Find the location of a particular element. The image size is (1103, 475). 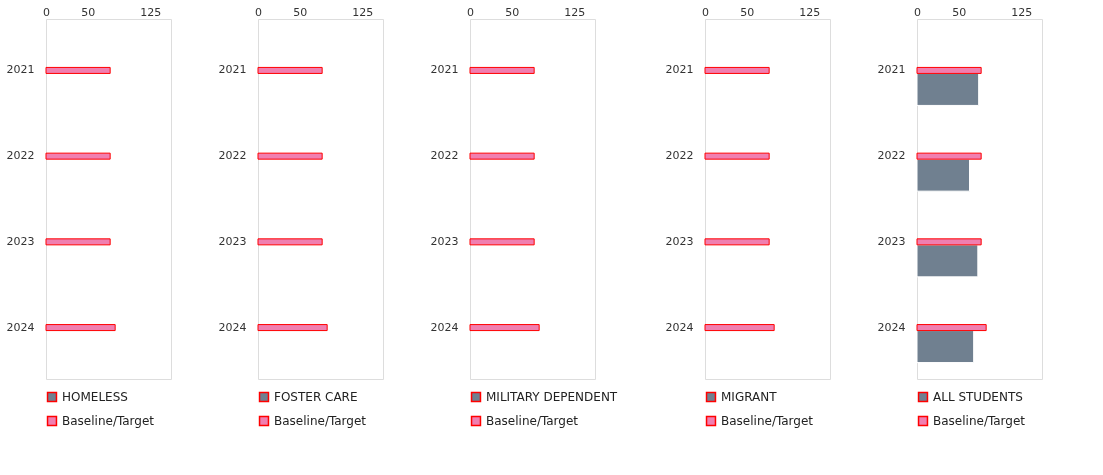

legend-label: MIGRANT is located at coordinates (749, 397).